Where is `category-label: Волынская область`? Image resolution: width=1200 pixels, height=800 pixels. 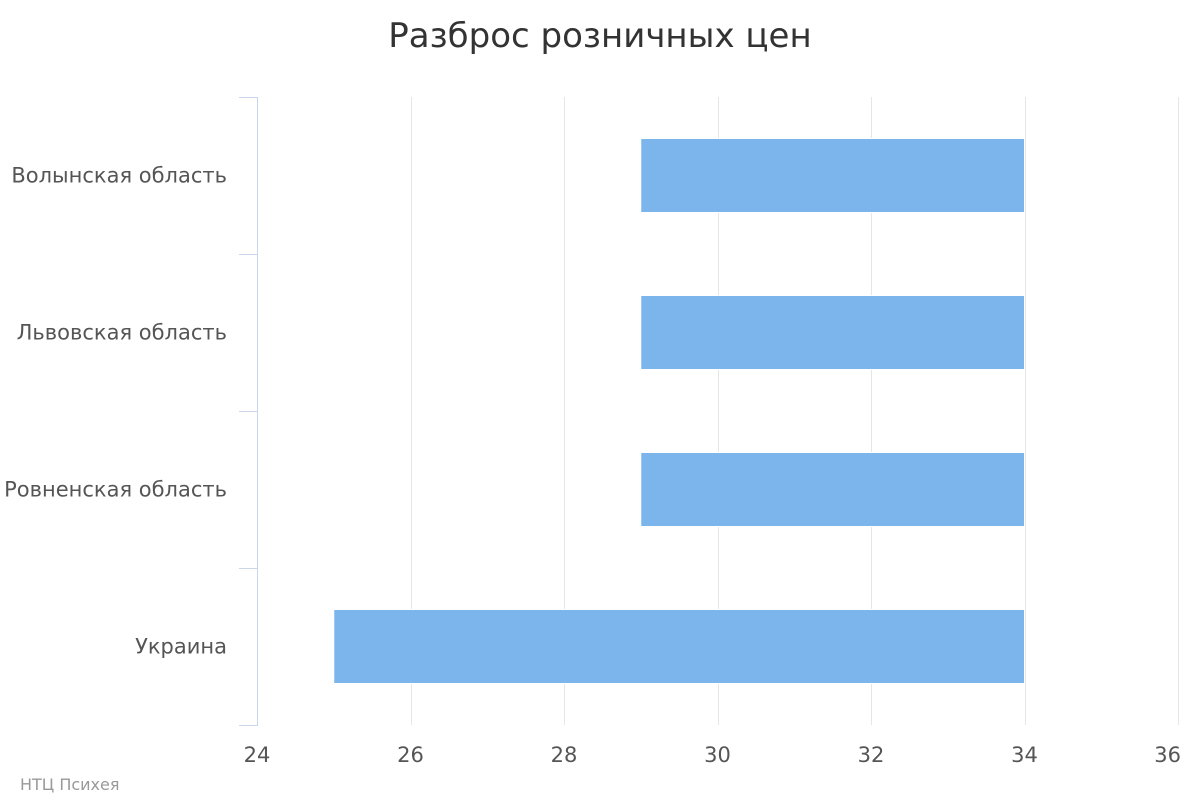
category-label: Волынская область is located at coordinates (119, 176).